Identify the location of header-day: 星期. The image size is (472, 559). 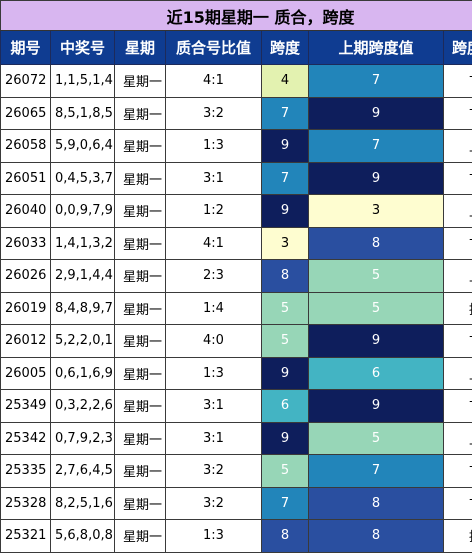
(140, 47).